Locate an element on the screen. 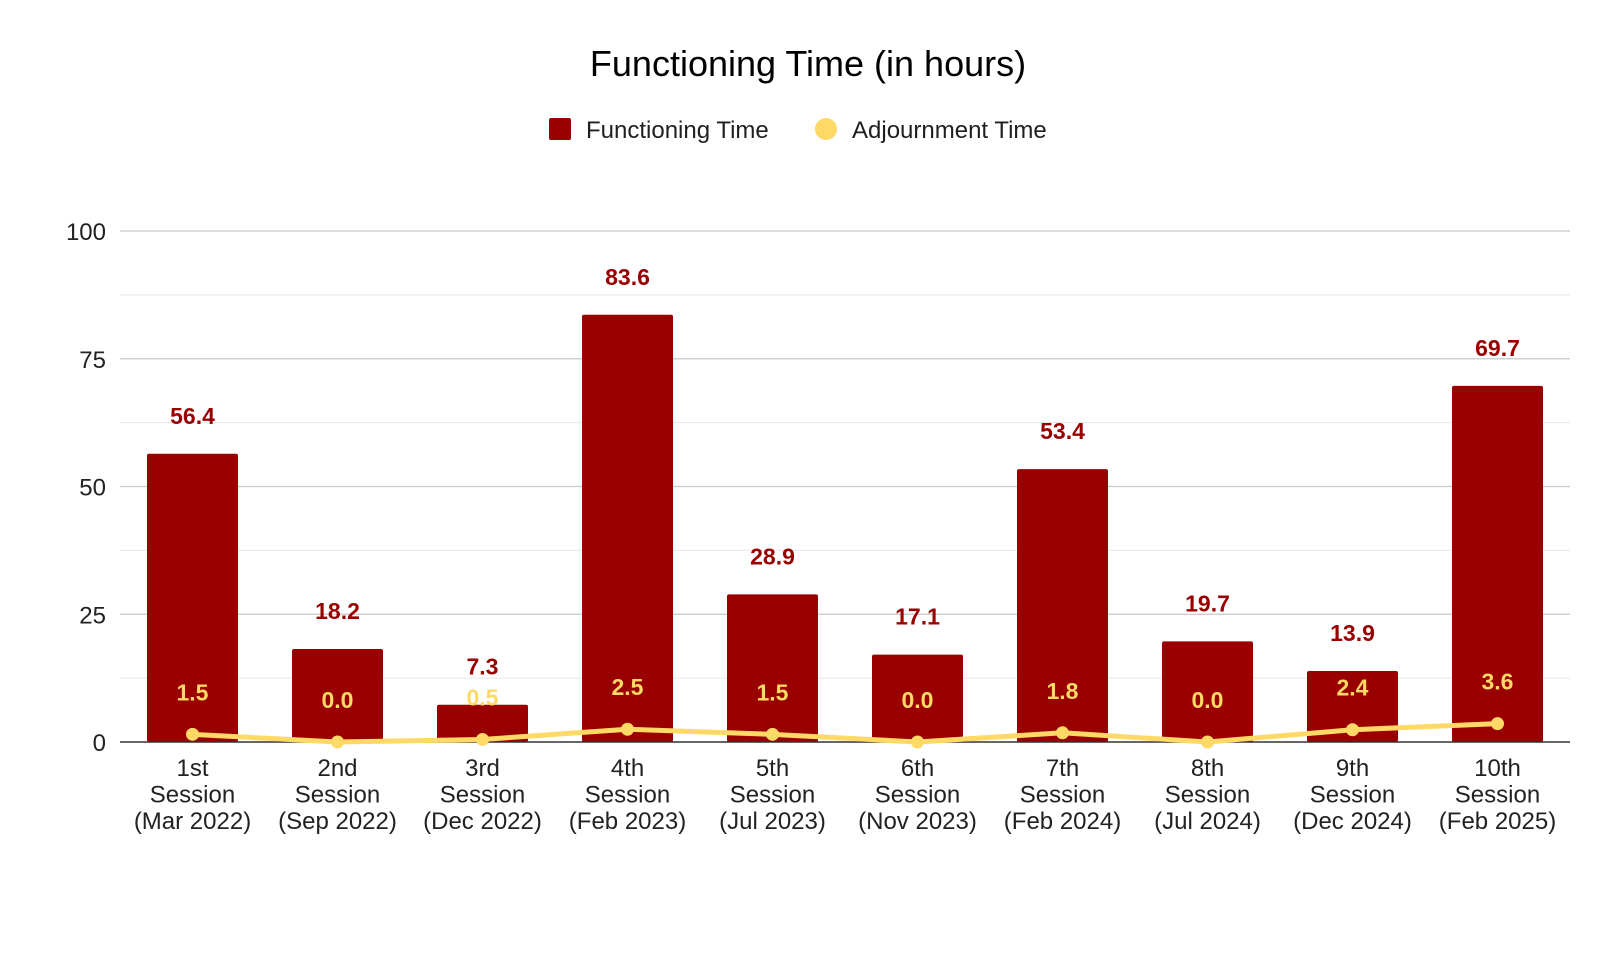 Image resolution: width=1600 pixels, height=954 pixels. line-data-labels: 1.5 0.0 0.5 2.5 1.5 0.0 1.8 0.0 2.4 3.6 is located at coordinates (845, 691).